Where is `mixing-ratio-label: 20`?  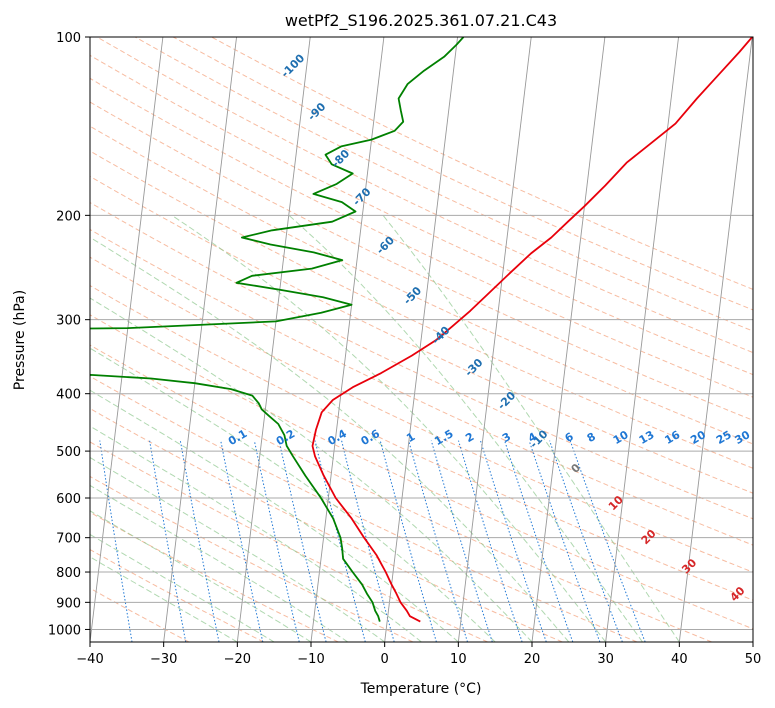
mixing-ratio-label: 20 is located at coordinates (698, 437).